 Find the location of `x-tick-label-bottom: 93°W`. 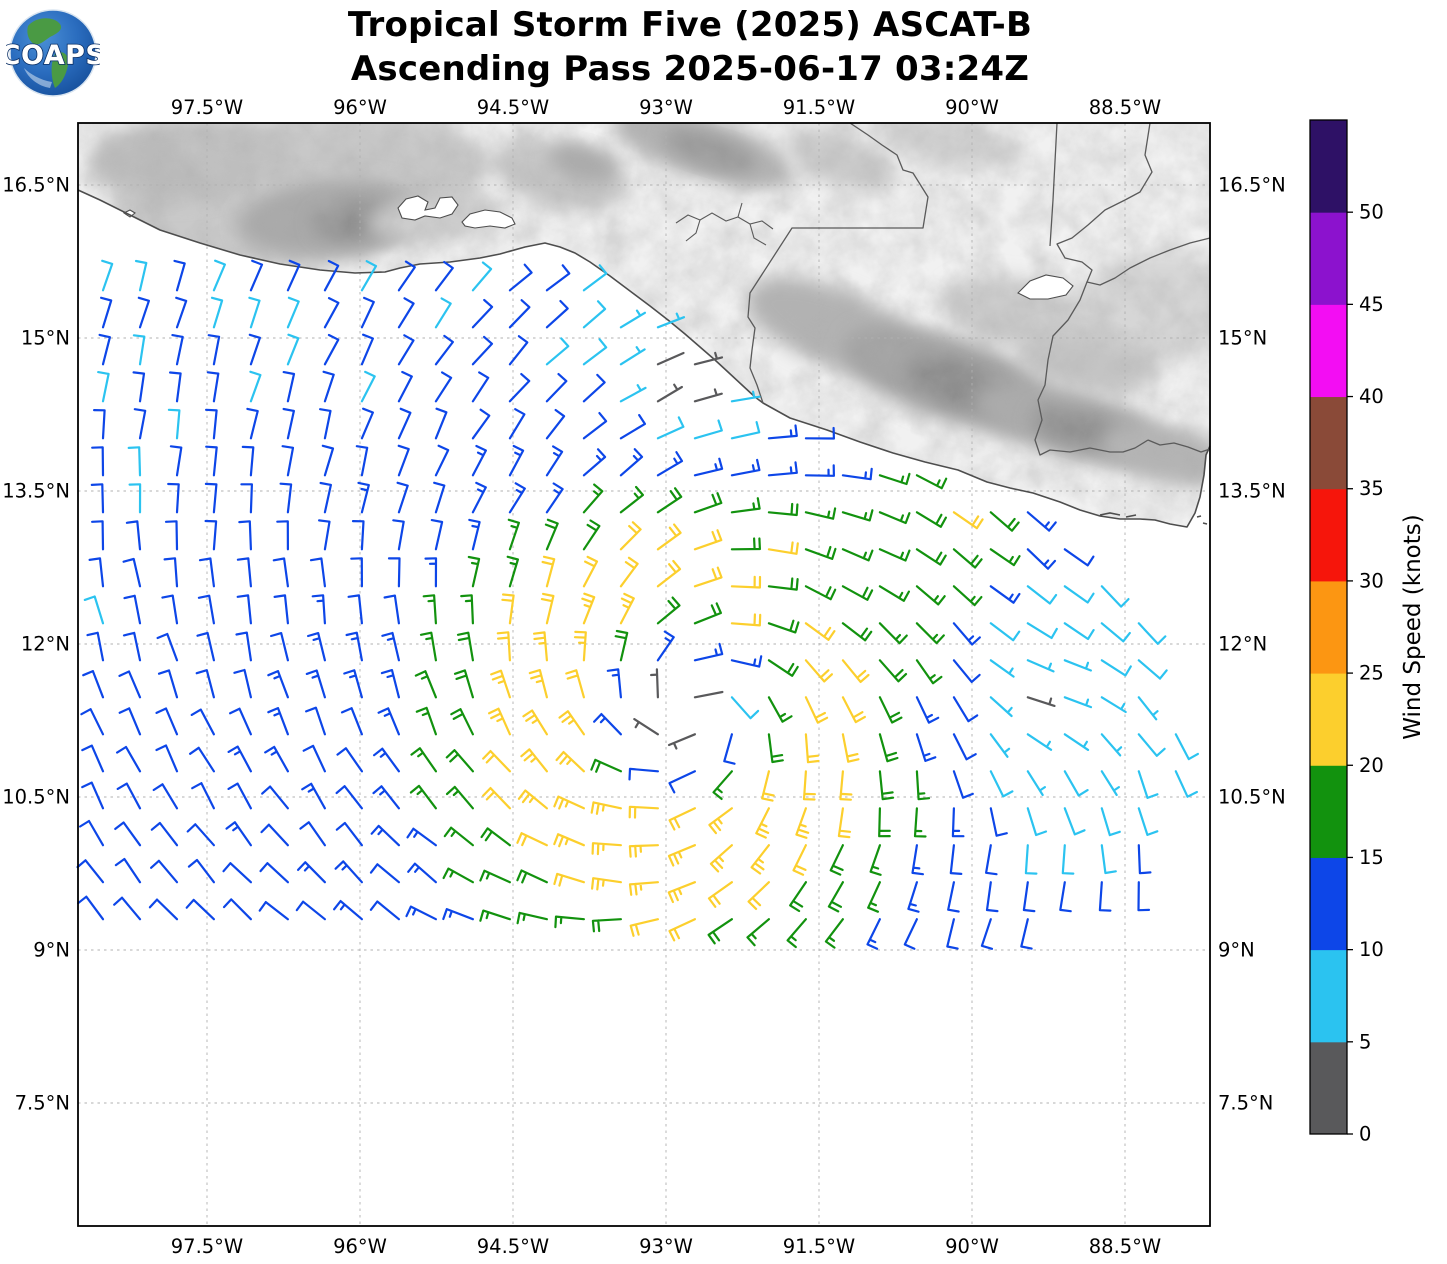

x-tick-label-bottom: 93°W is located at coordinates (666, 1246).